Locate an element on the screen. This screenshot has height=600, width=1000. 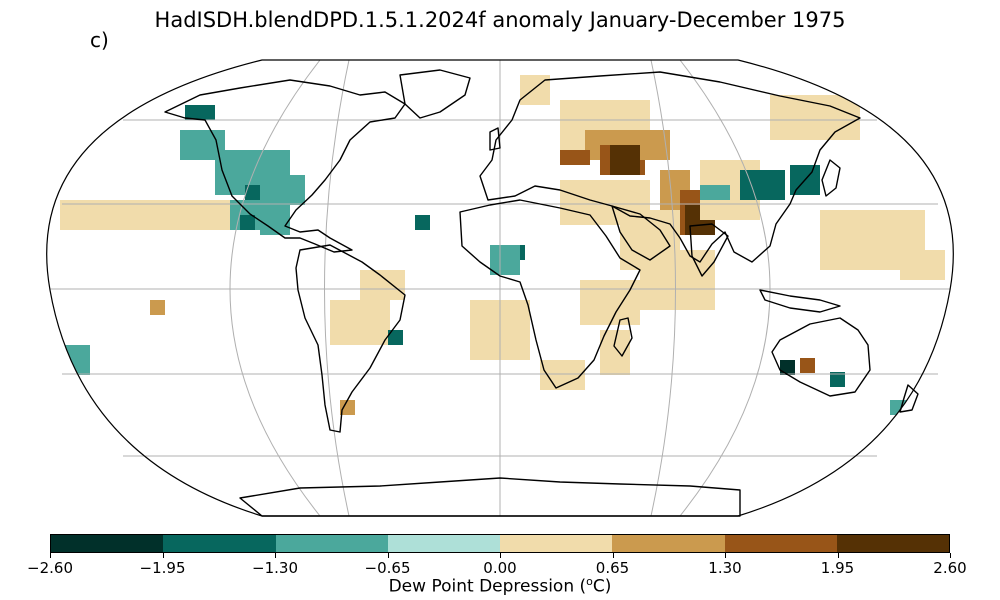
colorbar-tick-label: 2.60 is located at coordinates (950, 568).